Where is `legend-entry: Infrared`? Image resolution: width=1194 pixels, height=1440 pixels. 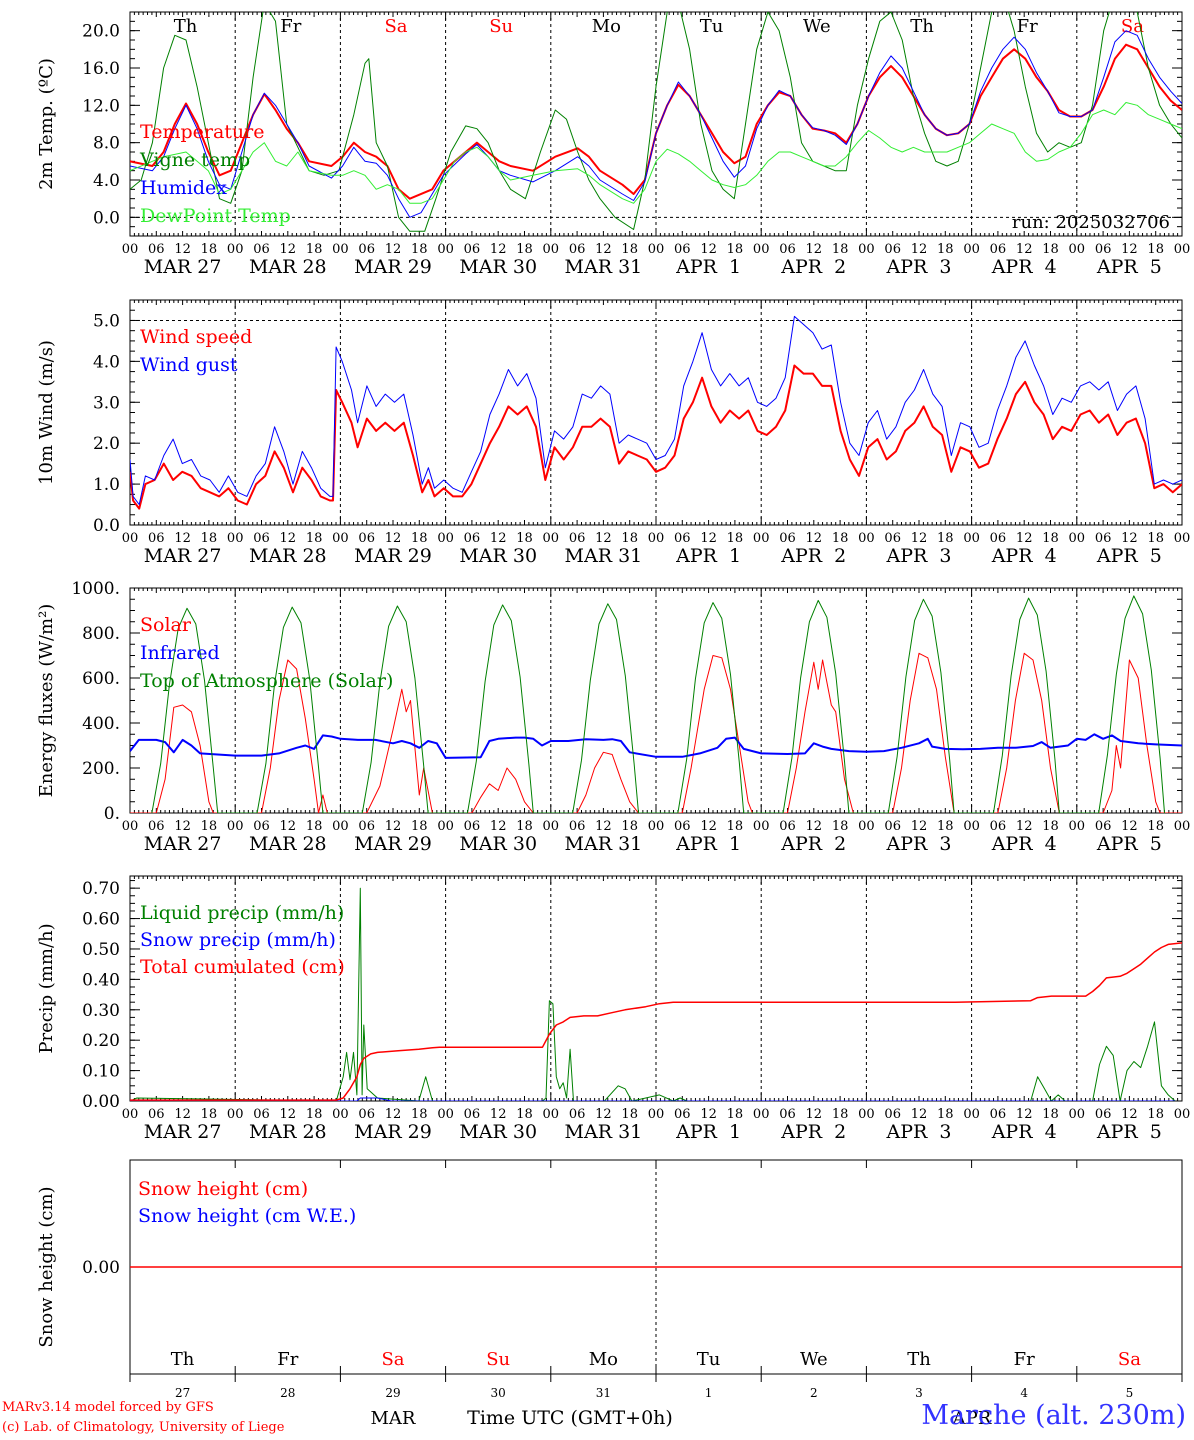 legend-entry: Infrared is located at coordinates (180, 653).